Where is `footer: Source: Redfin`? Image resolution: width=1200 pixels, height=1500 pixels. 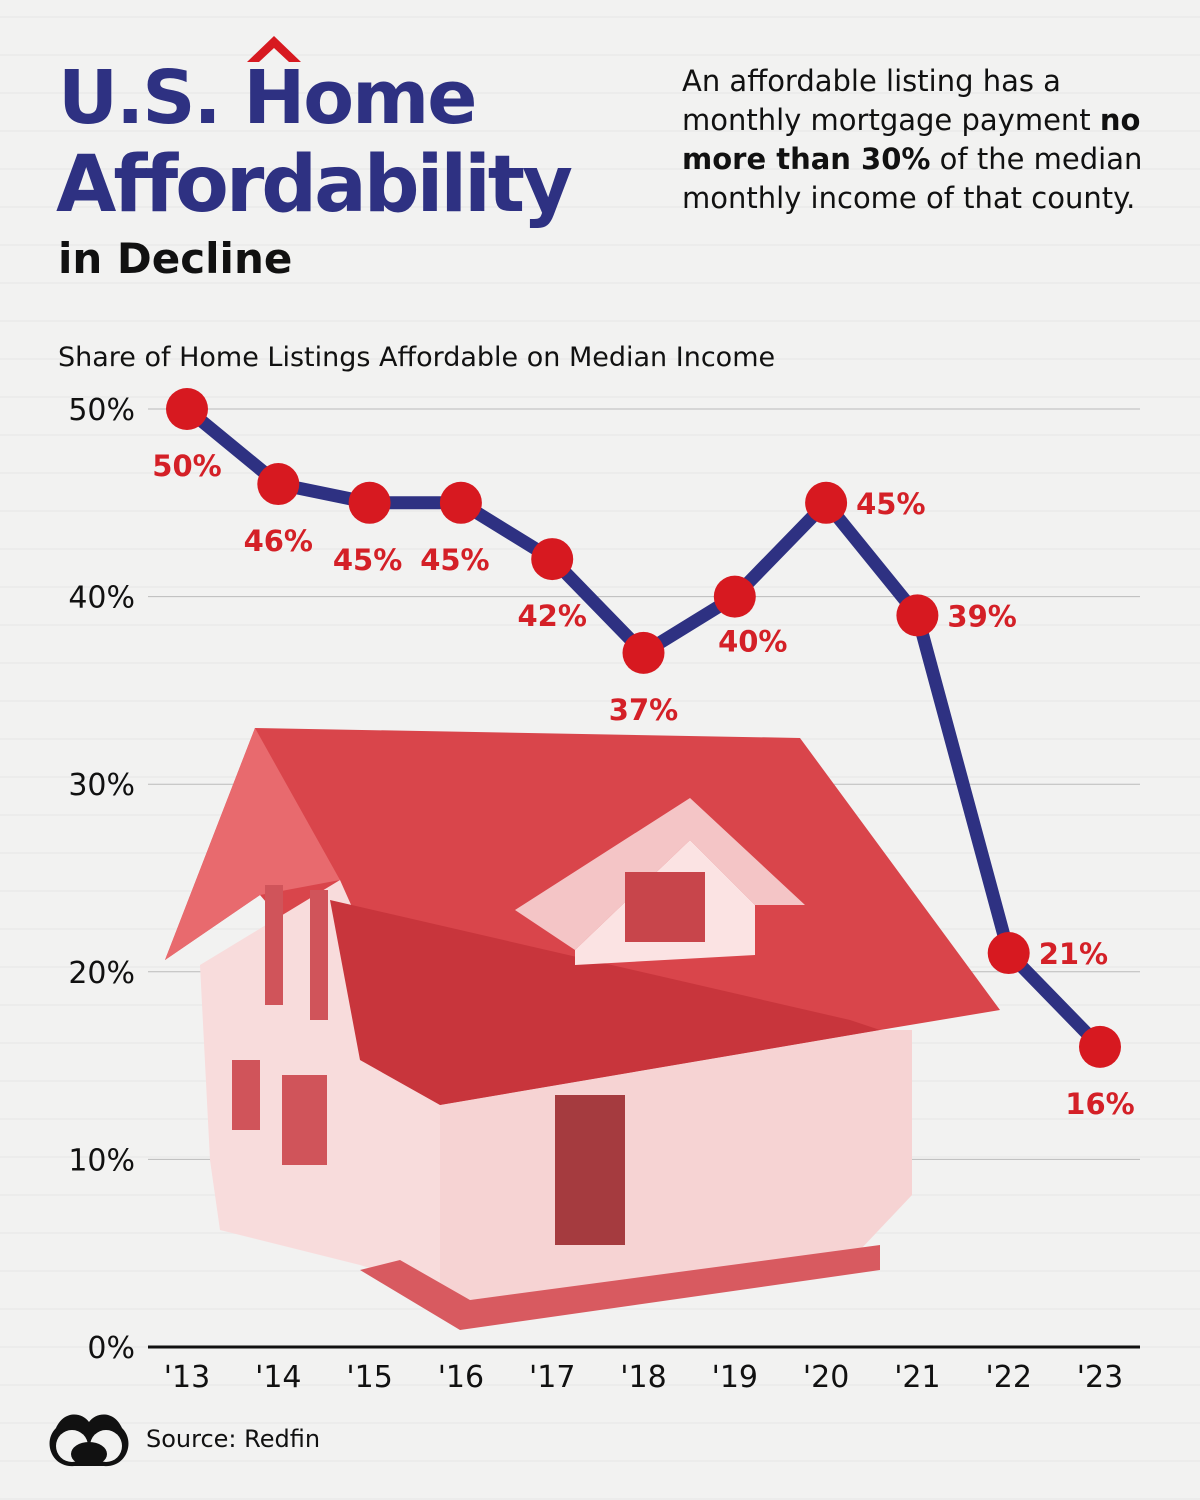
footer: Source: Redfin is located at coordinates (183, 1439).